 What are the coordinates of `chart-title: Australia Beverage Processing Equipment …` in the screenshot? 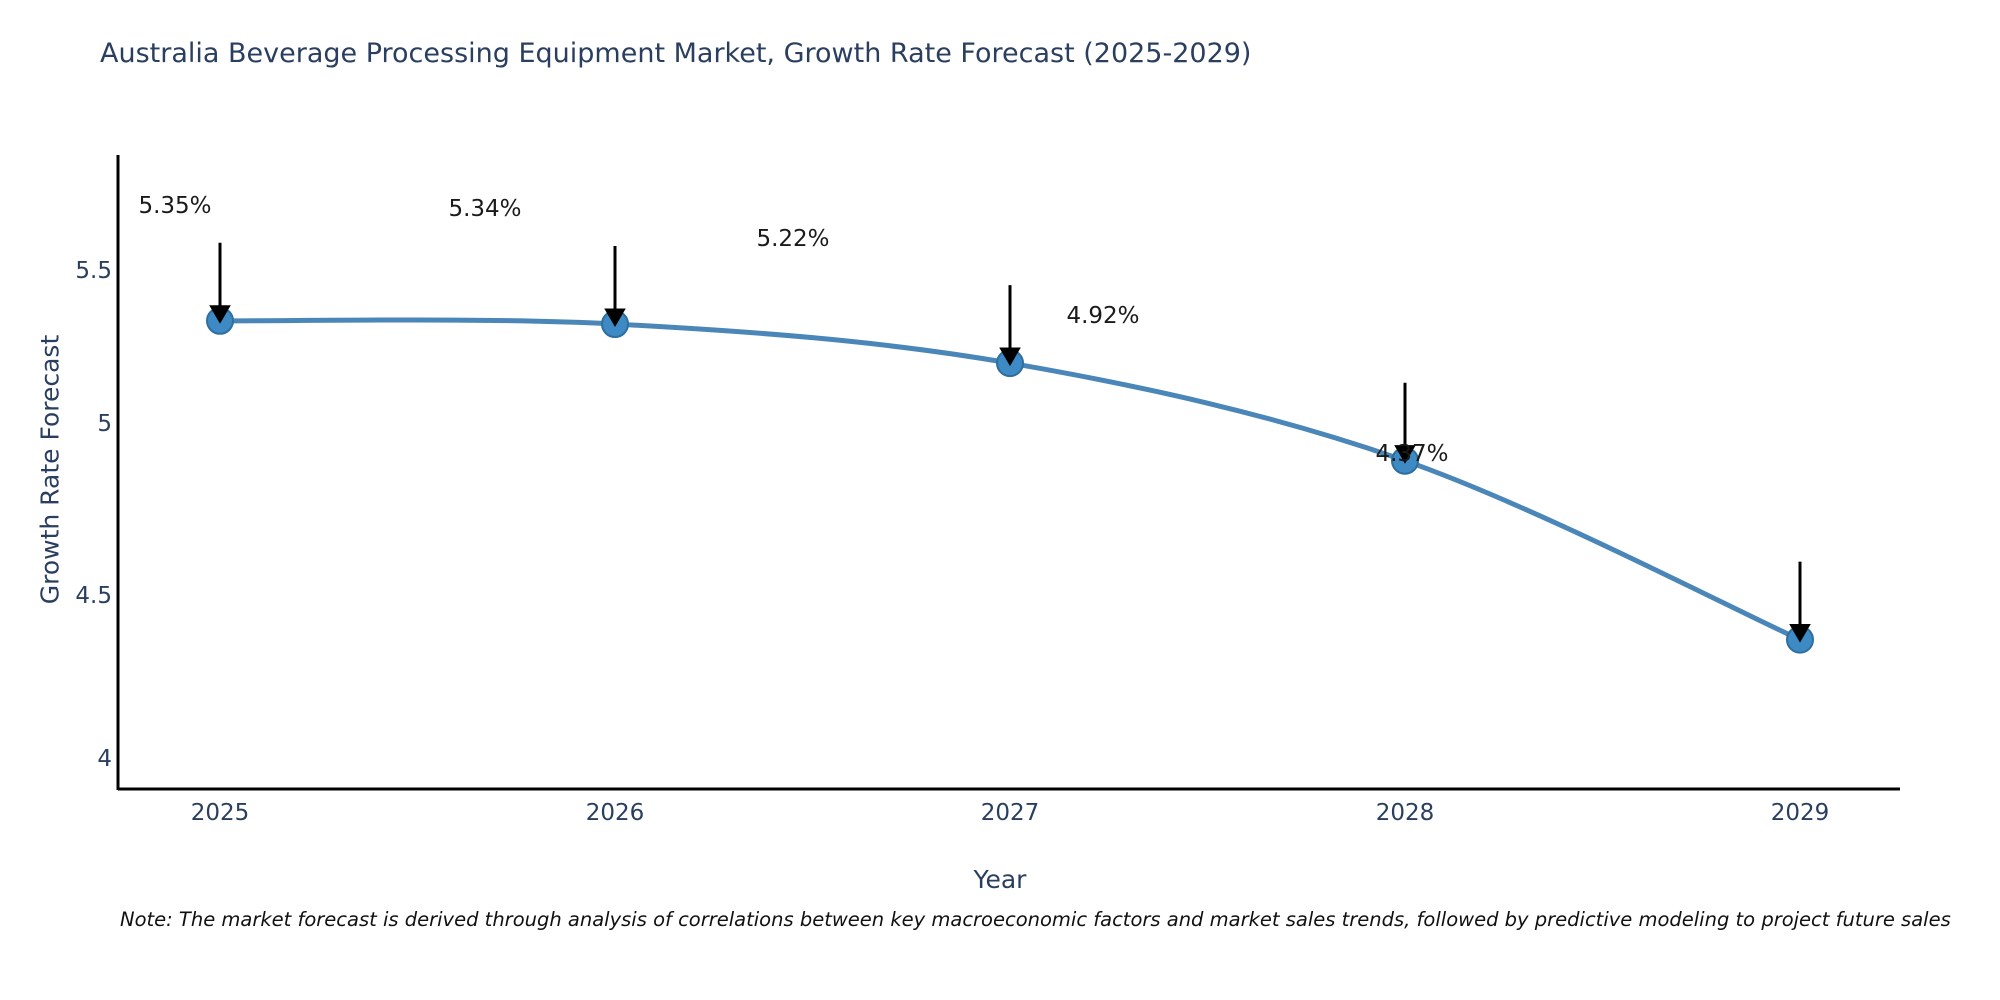 It's located at (676, 53).